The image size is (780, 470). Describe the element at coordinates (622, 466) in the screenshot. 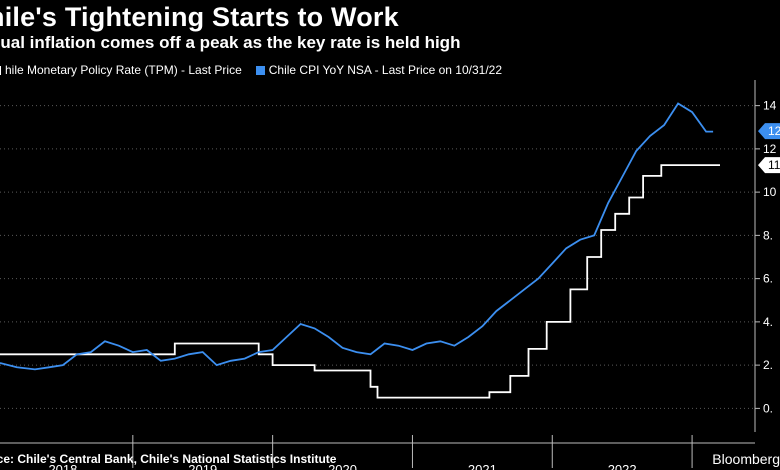

I see `x-tick-label-4: 2022` at that location.